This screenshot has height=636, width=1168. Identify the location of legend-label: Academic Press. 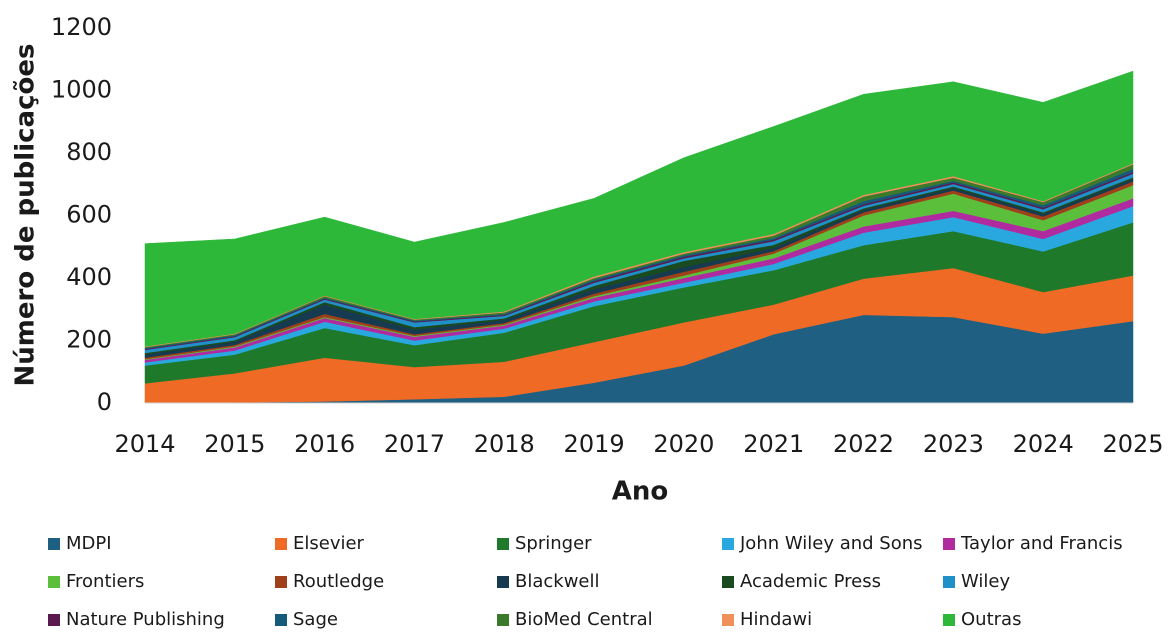
(810, 581).